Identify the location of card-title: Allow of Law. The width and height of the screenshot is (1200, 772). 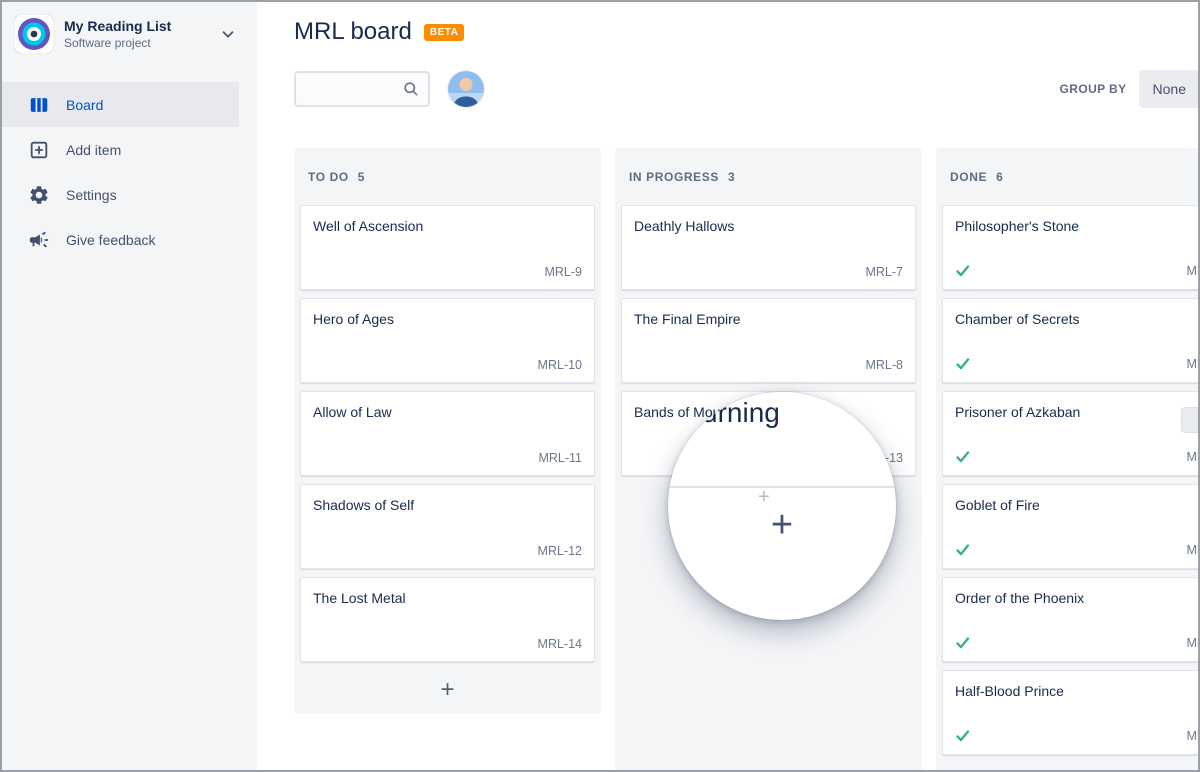
(352, 412).